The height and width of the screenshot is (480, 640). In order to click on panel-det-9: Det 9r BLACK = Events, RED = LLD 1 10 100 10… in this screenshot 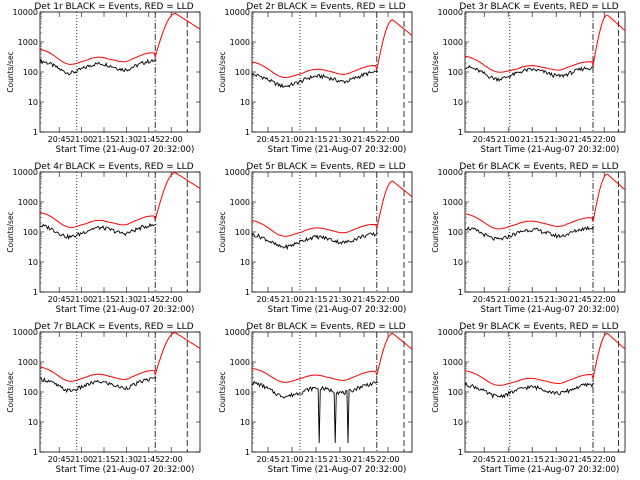, I will do `click(528, 398)`.